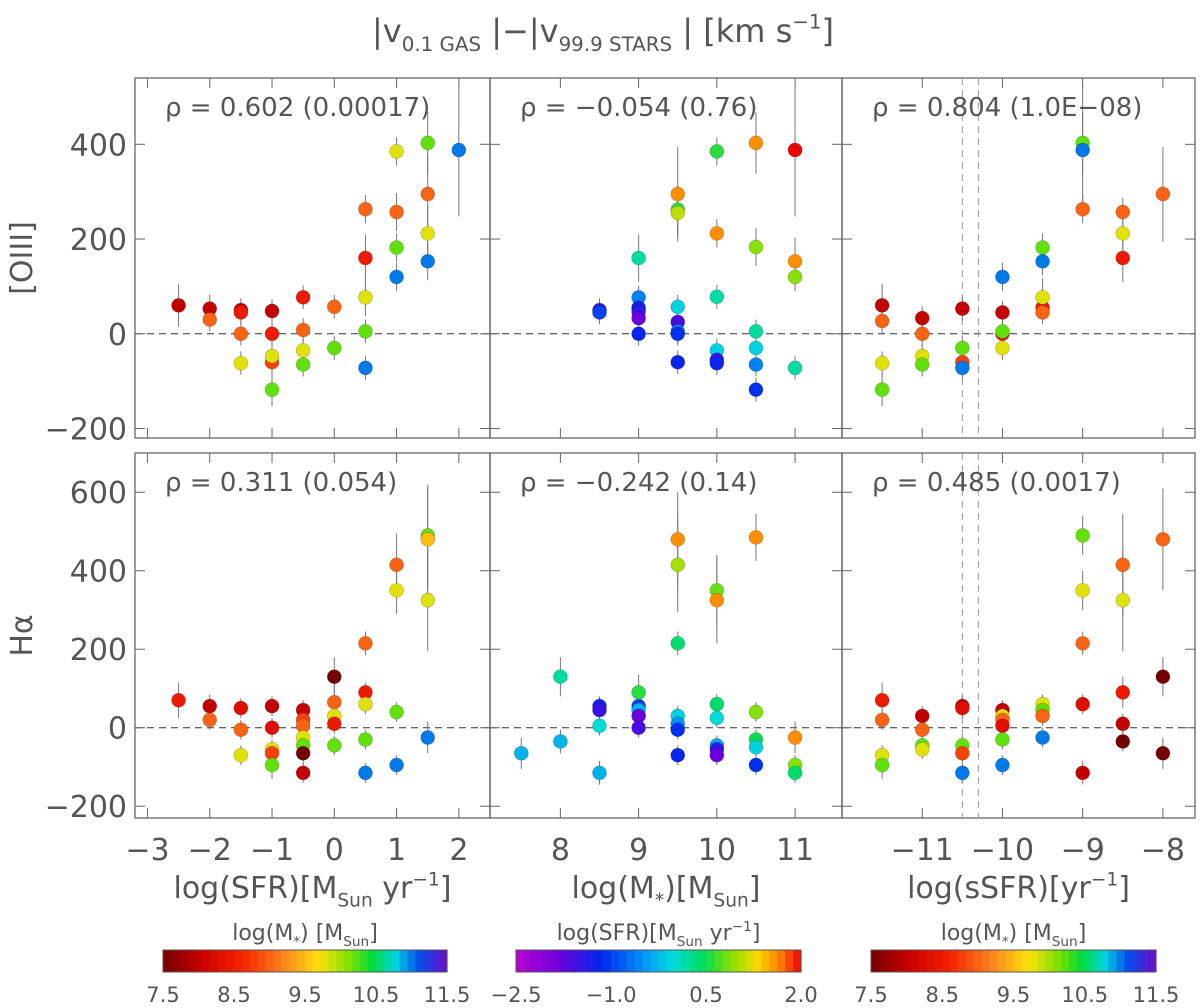  Describe the element at coordinates (1163, 850) in the screenshot. I see `x-tick-label: −8` at that location.